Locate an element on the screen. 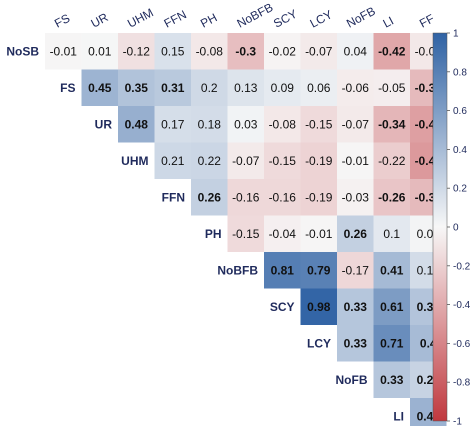 Image resolution: width=474 pixels, height=426 pixels. cell-value-label: 0.4 is located at coordinates (428, 343).